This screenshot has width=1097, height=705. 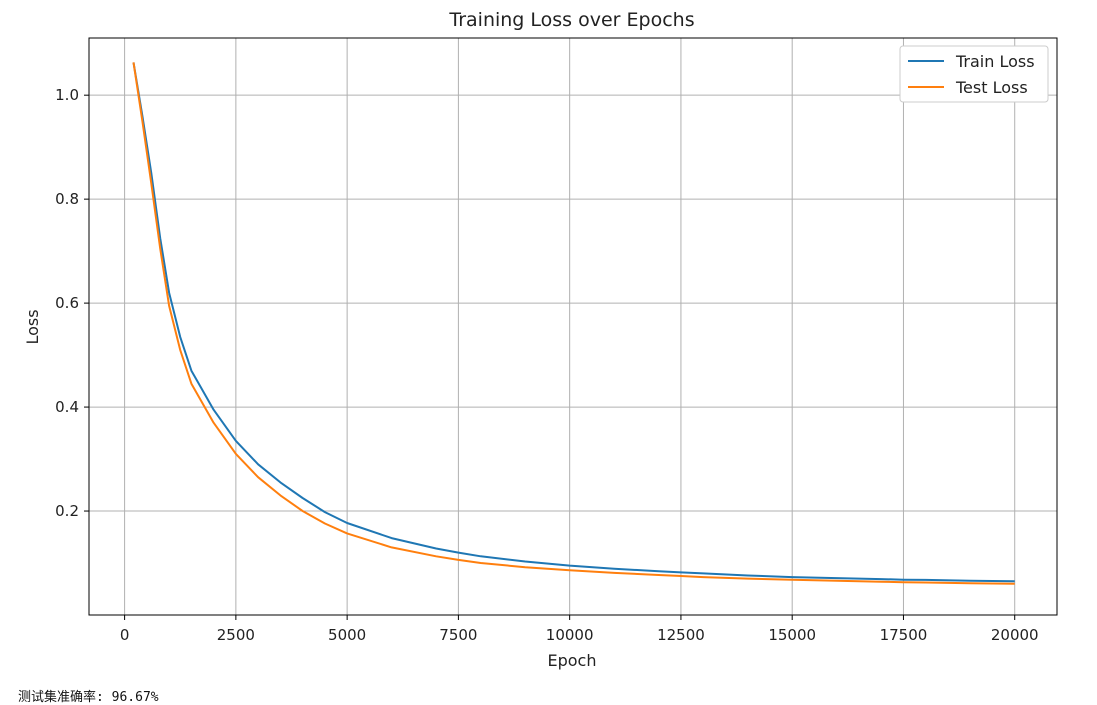 What do you see at coordinates (991, 87) in the screenshot?
I see `legend-label-test: Test Loss` at bounding box center [991, 87].